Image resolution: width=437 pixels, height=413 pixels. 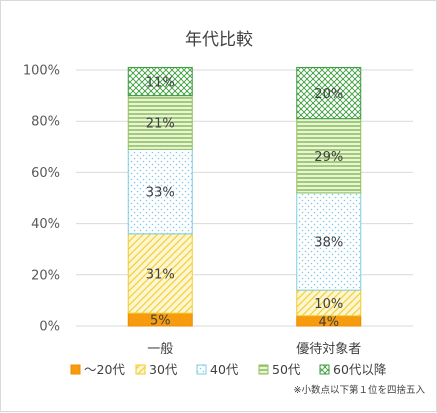 What do you see at coordinates (219, 40) in the screenshot?
I see `chart-title: 年代比較` at bounding box center [219, 40].